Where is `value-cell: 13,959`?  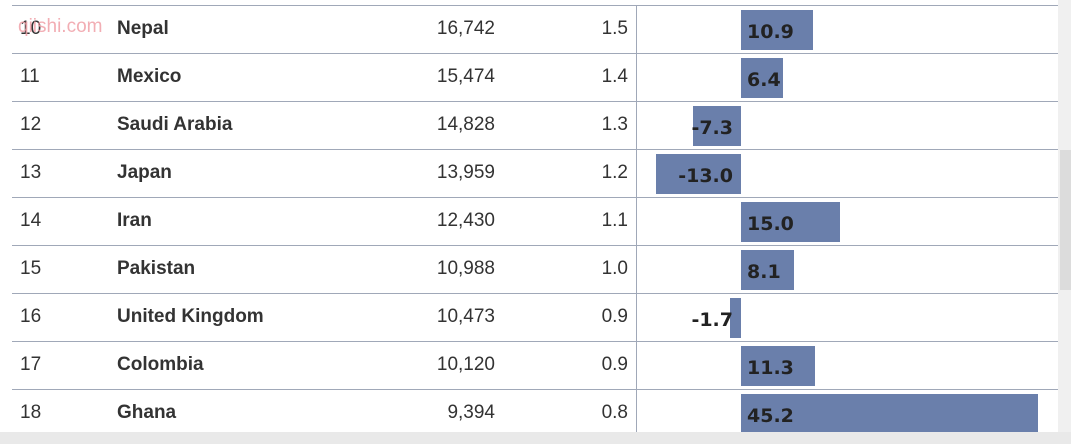
value-cell: 13,959 is located at coordinates (465, 172).